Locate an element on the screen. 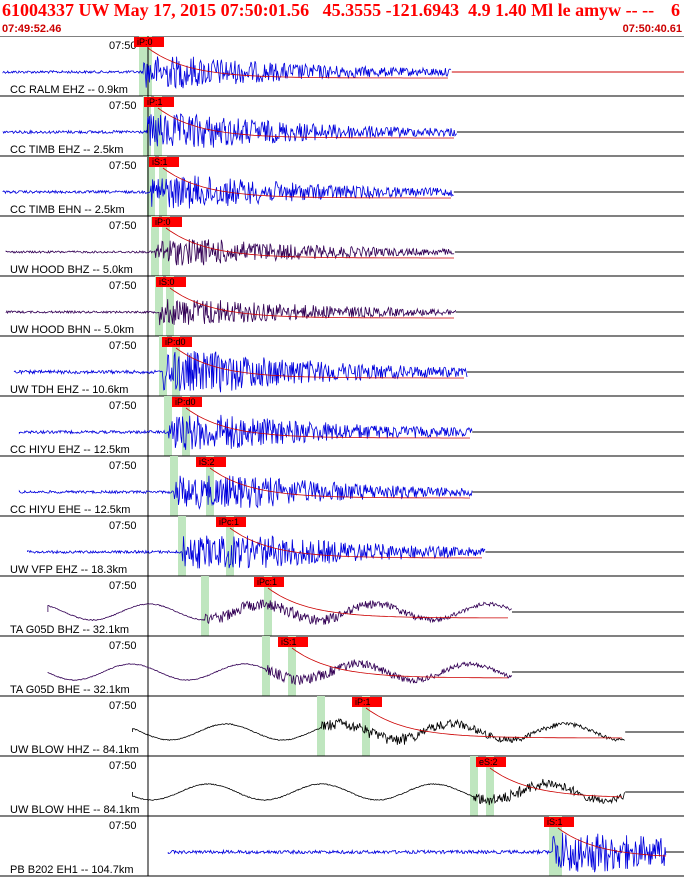 The image size is (684, 878). trace-row: 07:50 iP:1 CC TIMB EHZ -- 2.5km is located at coordinates (342, 125).